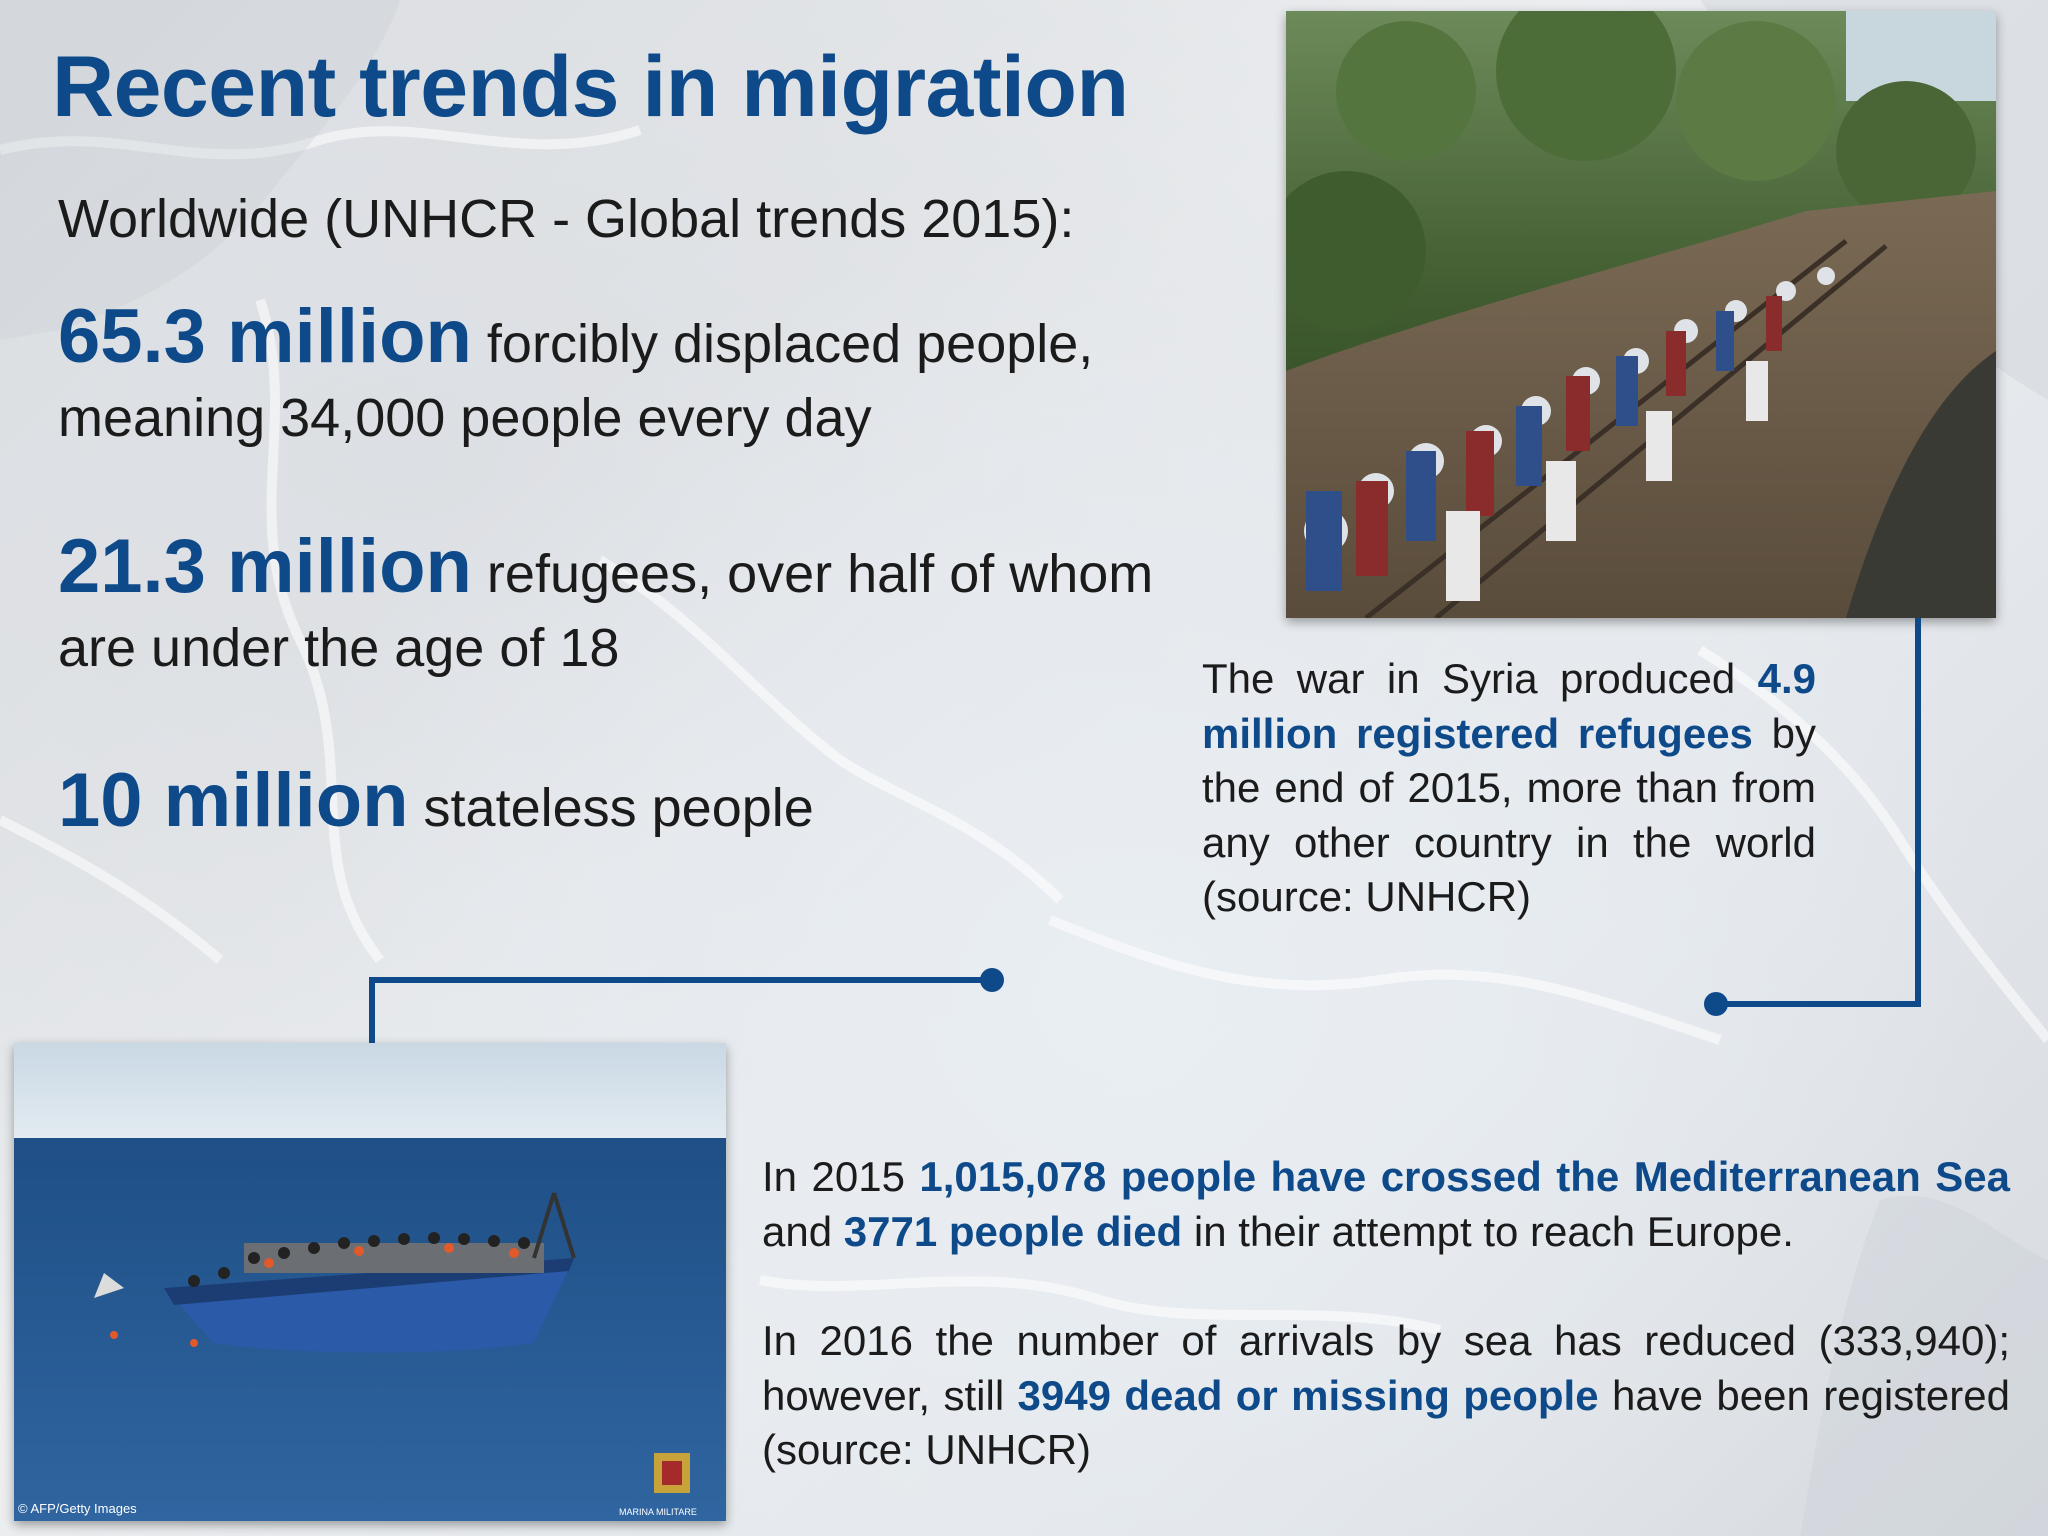 The width and height of the screenshot is (2048, 1536). I want to click on railway-refugees-image, so click(1641, 314).